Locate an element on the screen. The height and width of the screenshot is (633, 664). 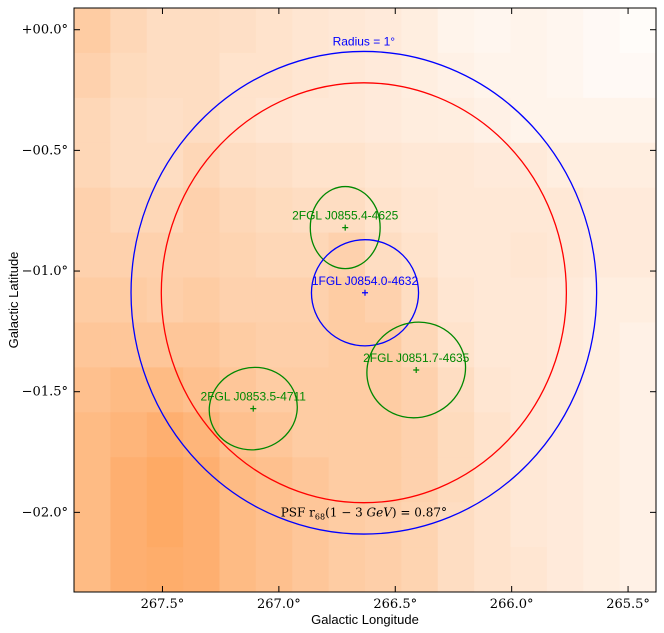
y-tick-label: −00.5° is located at coordinates (45, 150).